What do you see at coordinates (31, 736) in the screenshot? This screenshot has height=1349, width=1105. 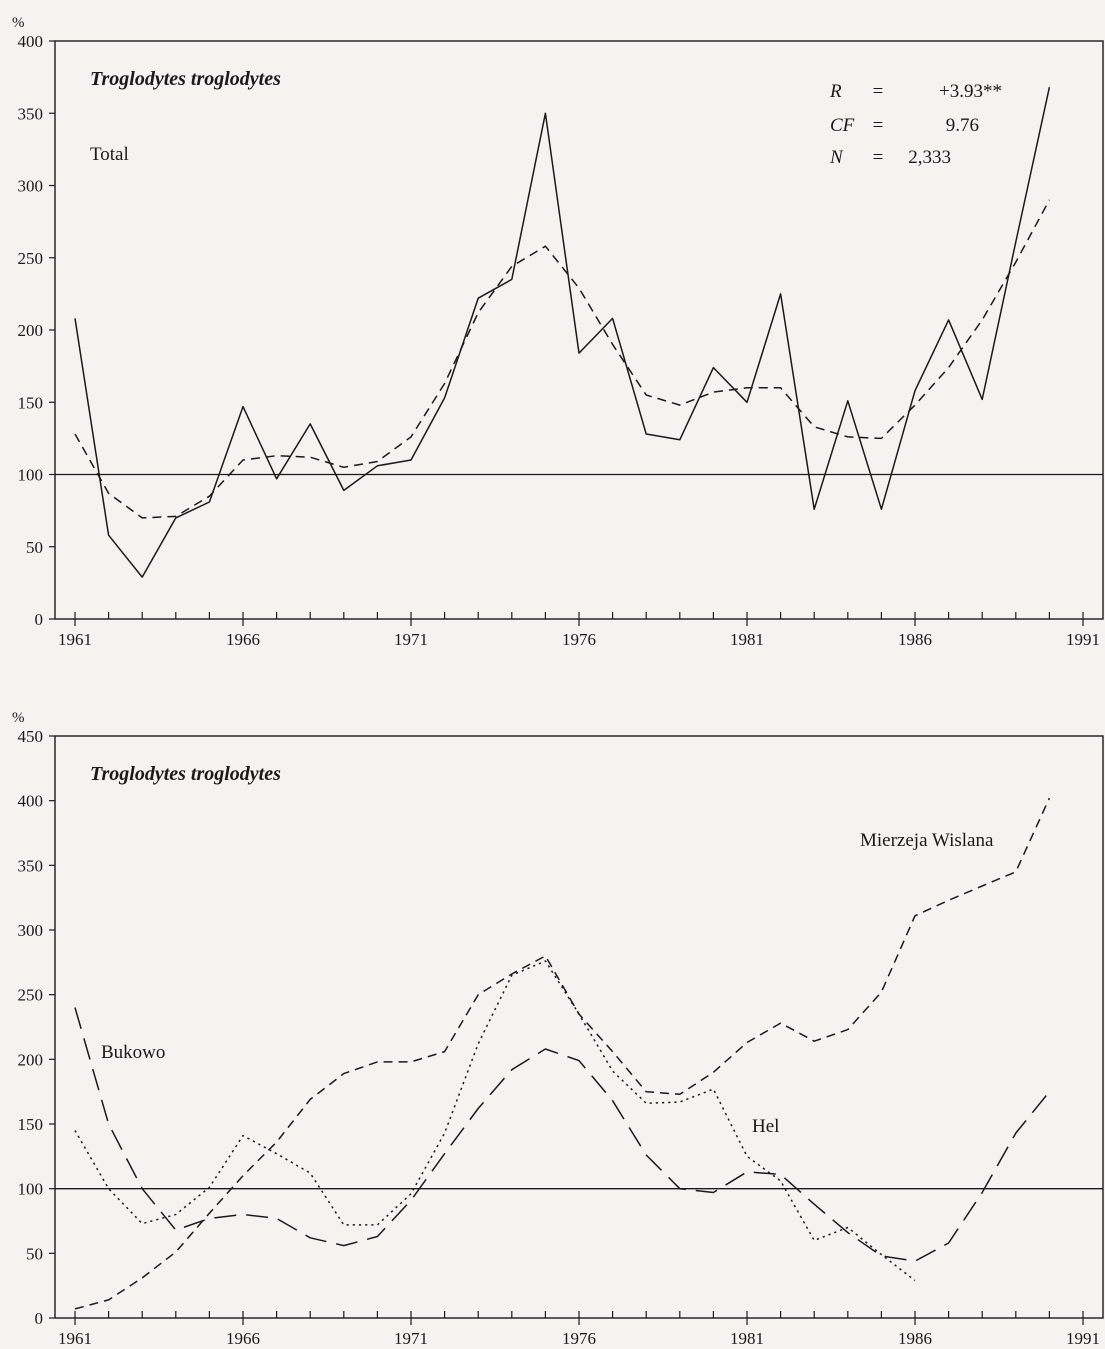 I see `y-tick-label: 450` at bounding box center [31, 736].